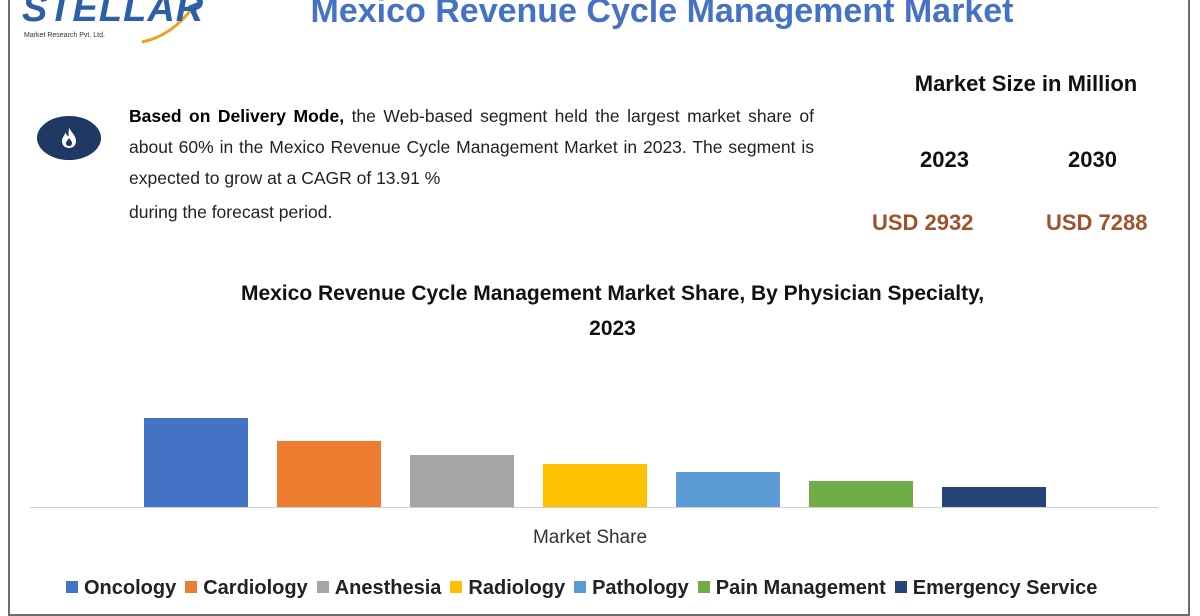  I want to click on bar-cardiology, so click(329, 474).